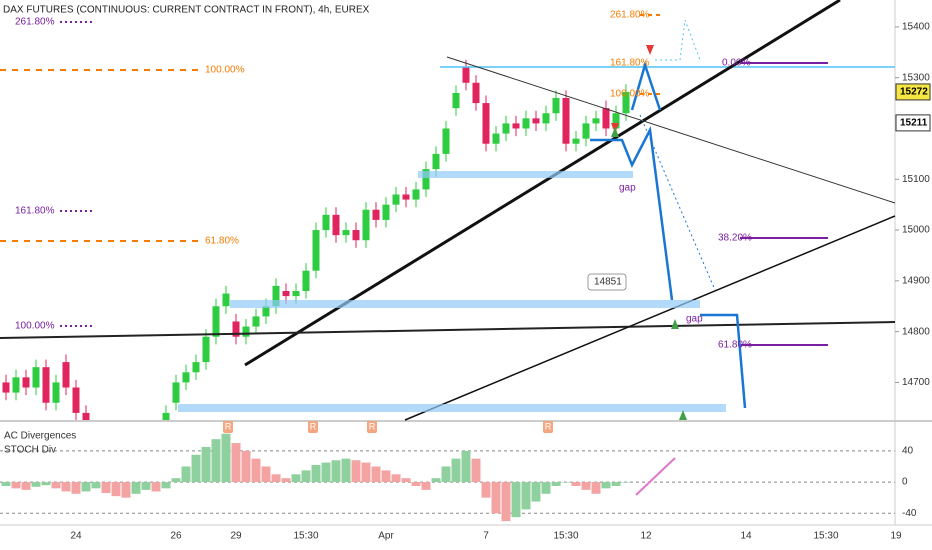 The width and height of the screenshot is (932, 550). I want to click on x-tick-label: 12, so click(646, 536).